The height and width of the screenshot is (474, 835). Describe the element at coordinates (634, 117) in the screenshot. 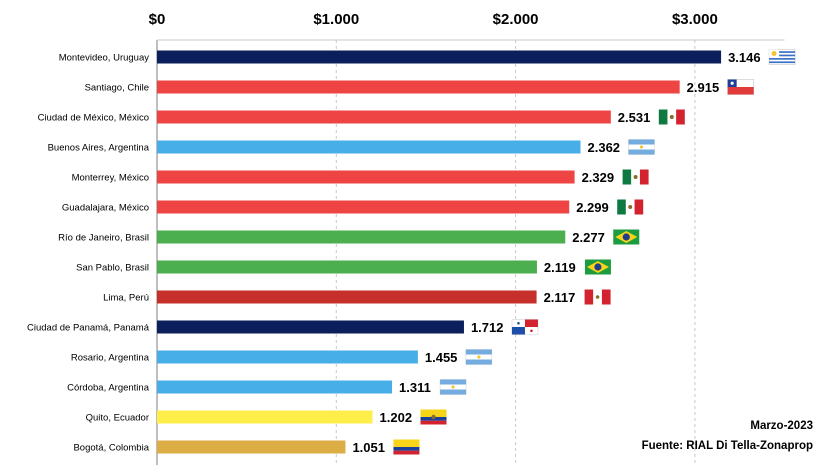

I see `data-label: 2.531` at that location.